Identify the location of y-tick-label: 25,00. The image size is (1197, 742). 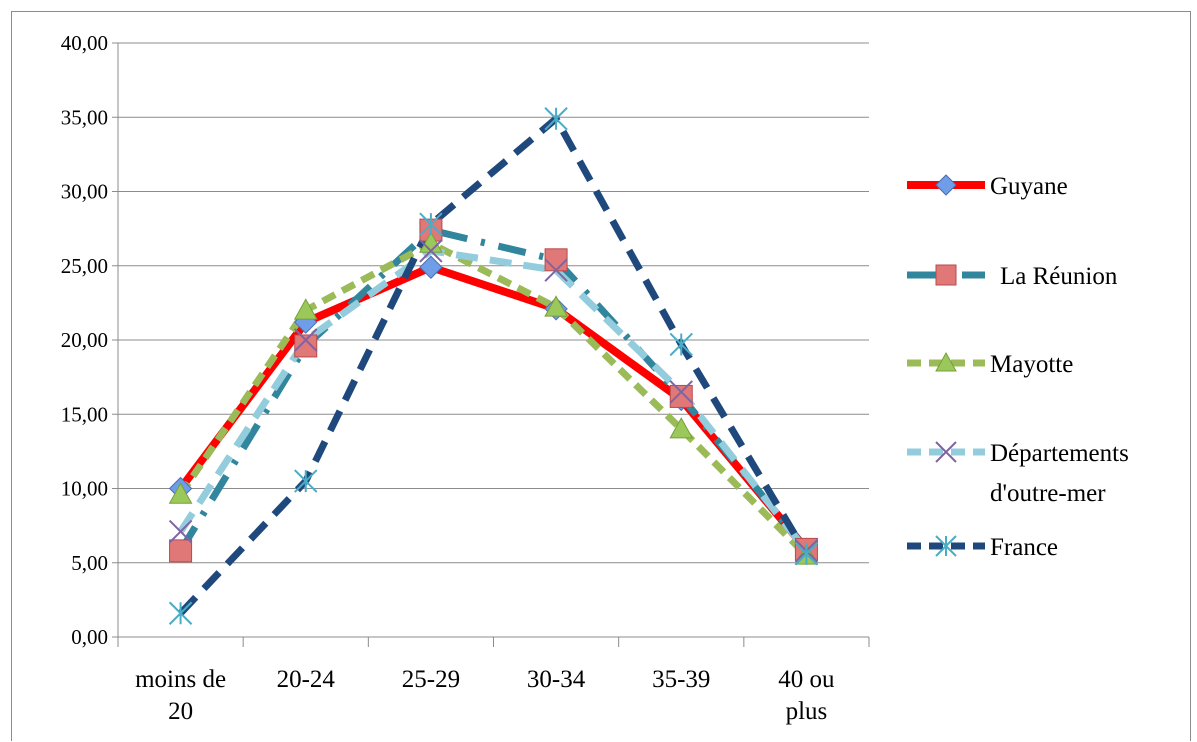
(84, 266).